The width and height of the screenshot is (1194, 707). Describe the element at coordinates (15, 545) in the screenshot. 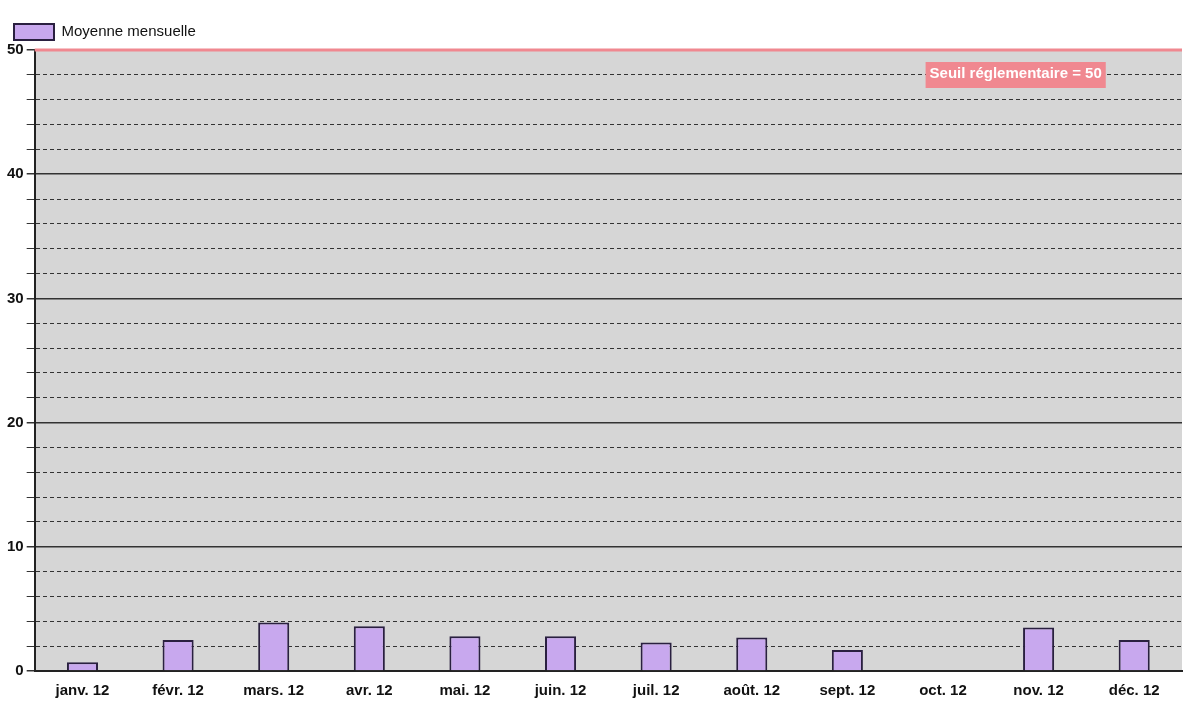

I see `y-tick-label: 10` at that location.